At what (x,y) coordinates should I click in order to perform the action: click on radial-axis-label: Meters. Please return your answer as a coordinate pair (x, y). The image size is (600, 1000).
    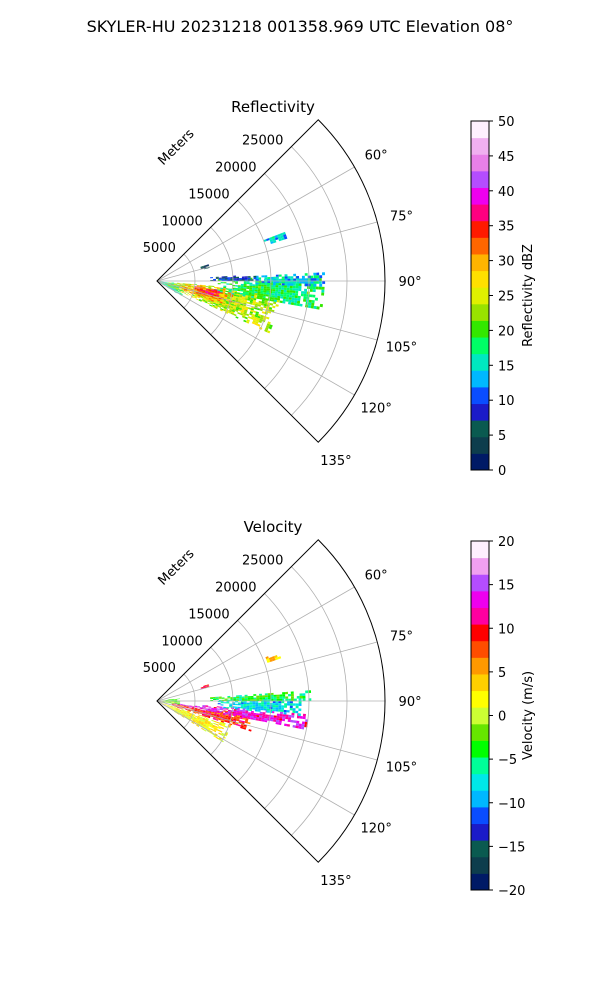
    Looking at the image, I should click on (177, 567).